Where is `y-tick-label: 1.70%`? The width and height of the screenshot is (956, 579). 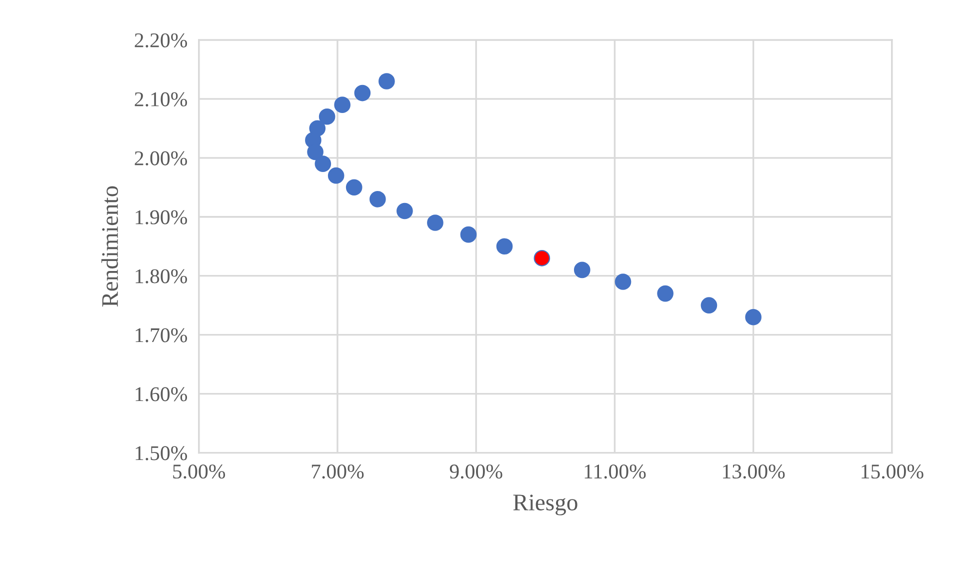
y-tick-label: 1.70% is located at coordinates (162, 335).